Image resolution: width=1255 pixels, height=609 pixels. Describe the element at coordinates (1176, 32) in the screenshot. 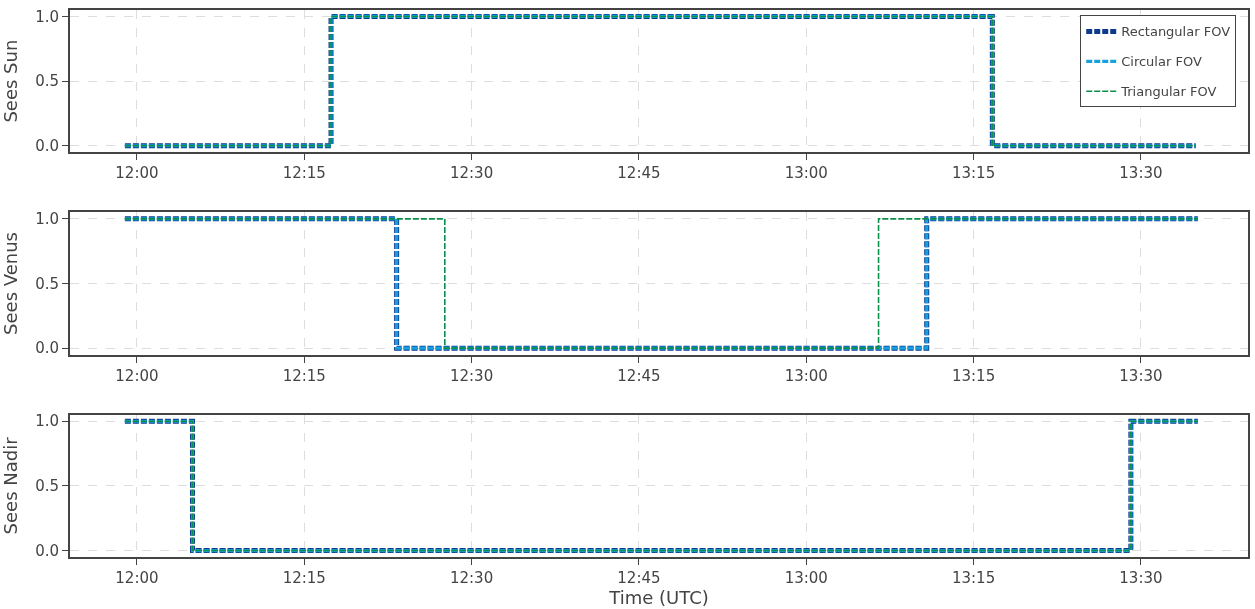

I see `legend-label: Rectangular FOV` at that location.